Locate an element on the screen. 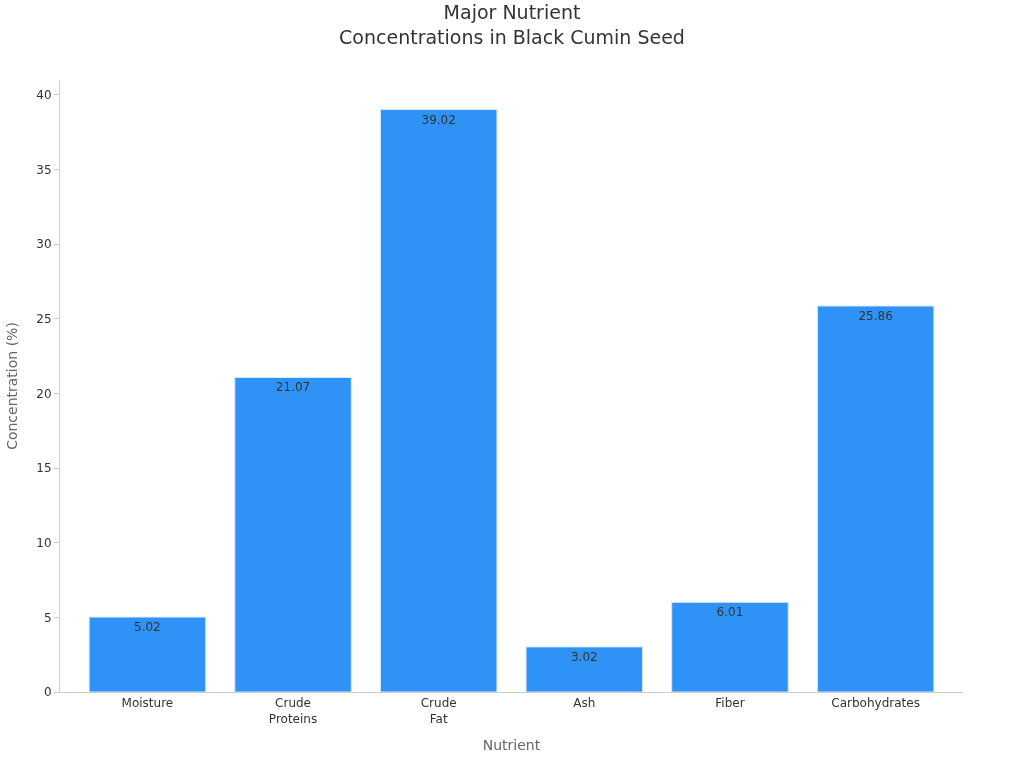  y-tick-label: 25 is located at coordinates (44, 319).